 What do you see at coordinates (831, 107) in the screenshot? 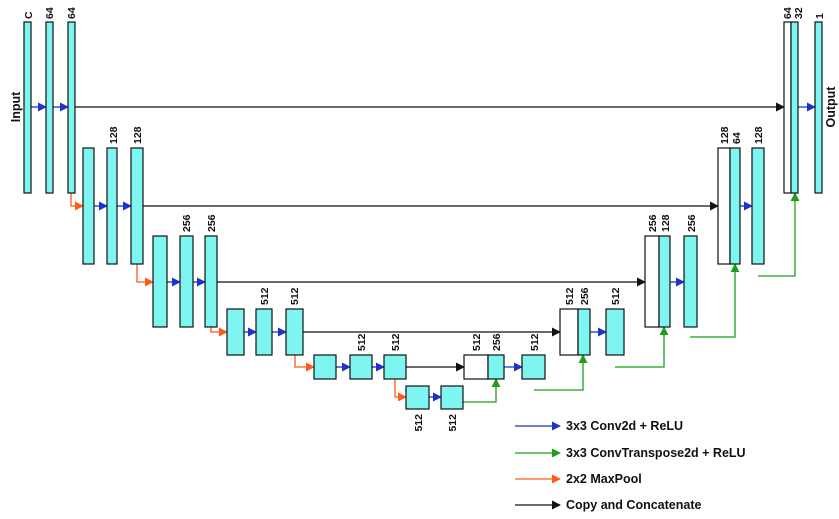
I see `output-label: Output` at bounding box center [831, 107].